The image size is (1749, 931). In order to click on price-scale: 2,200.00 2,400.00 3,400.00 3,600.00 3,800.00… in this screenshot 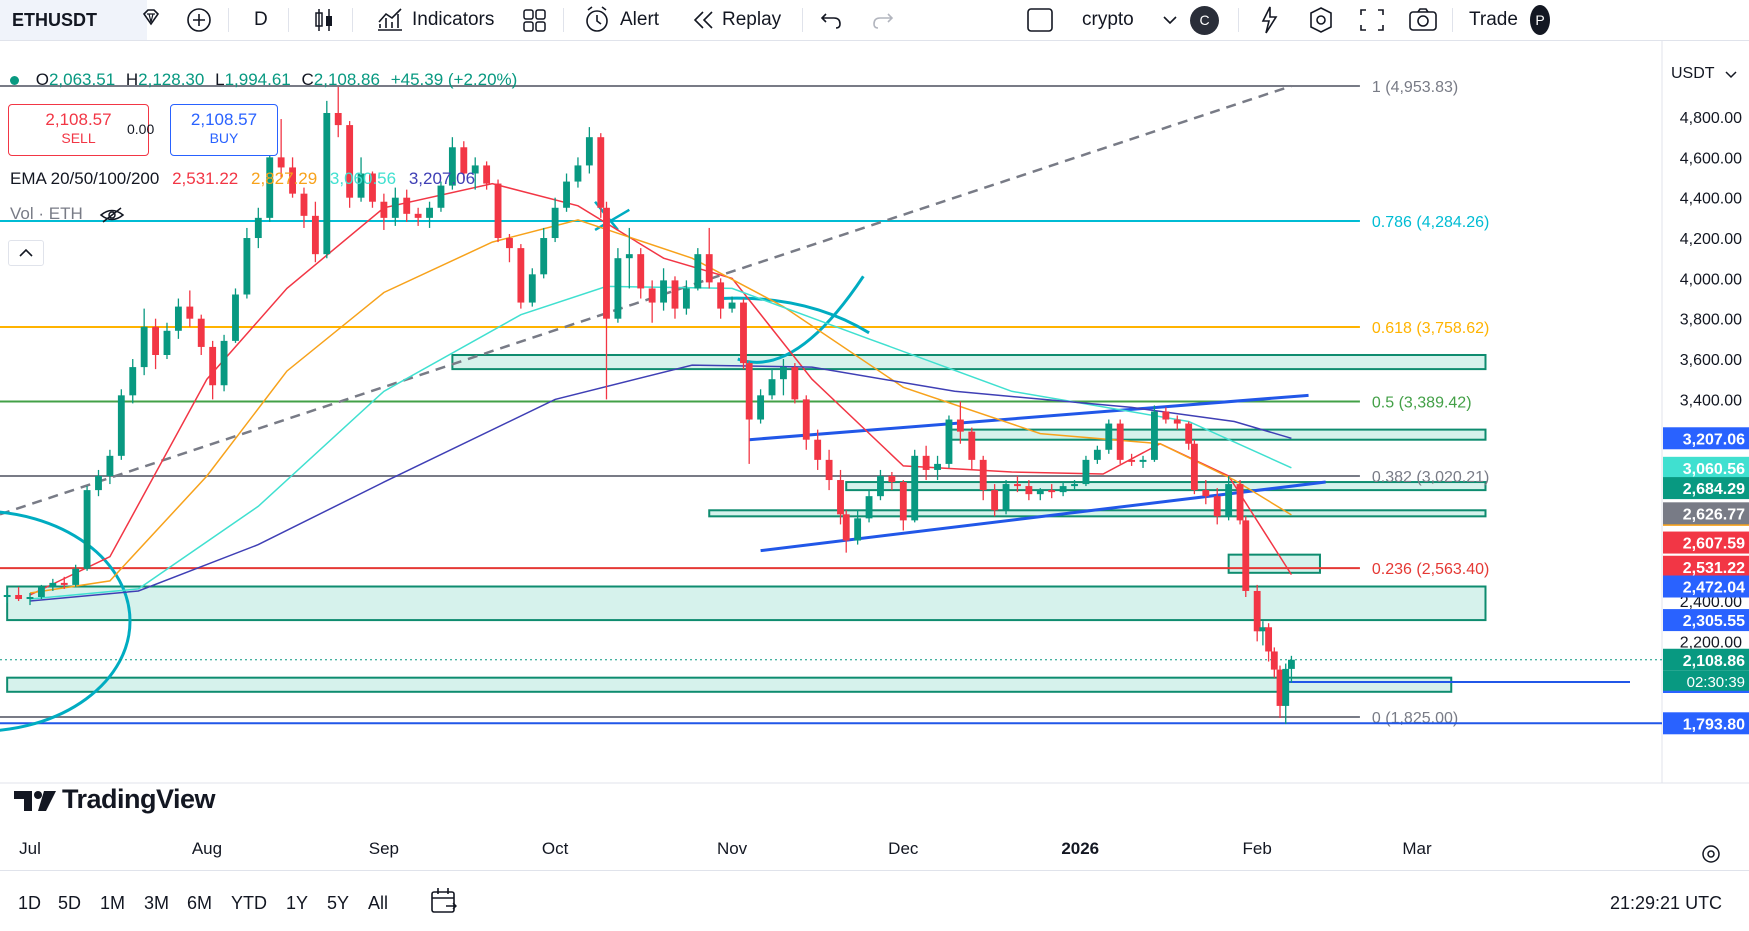, I will do `click(1711, 380)`.